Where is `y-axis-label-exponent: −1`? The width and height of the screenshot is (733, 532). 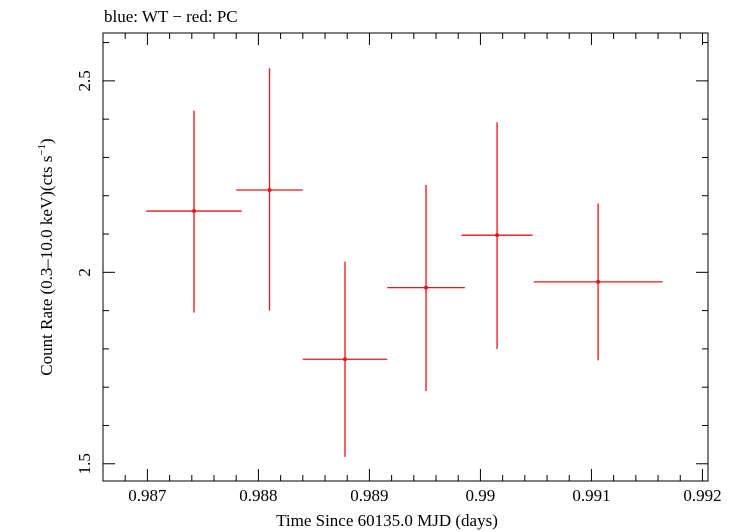
y-axis-label-exponent: −1 is located at coordinates (42, 150).